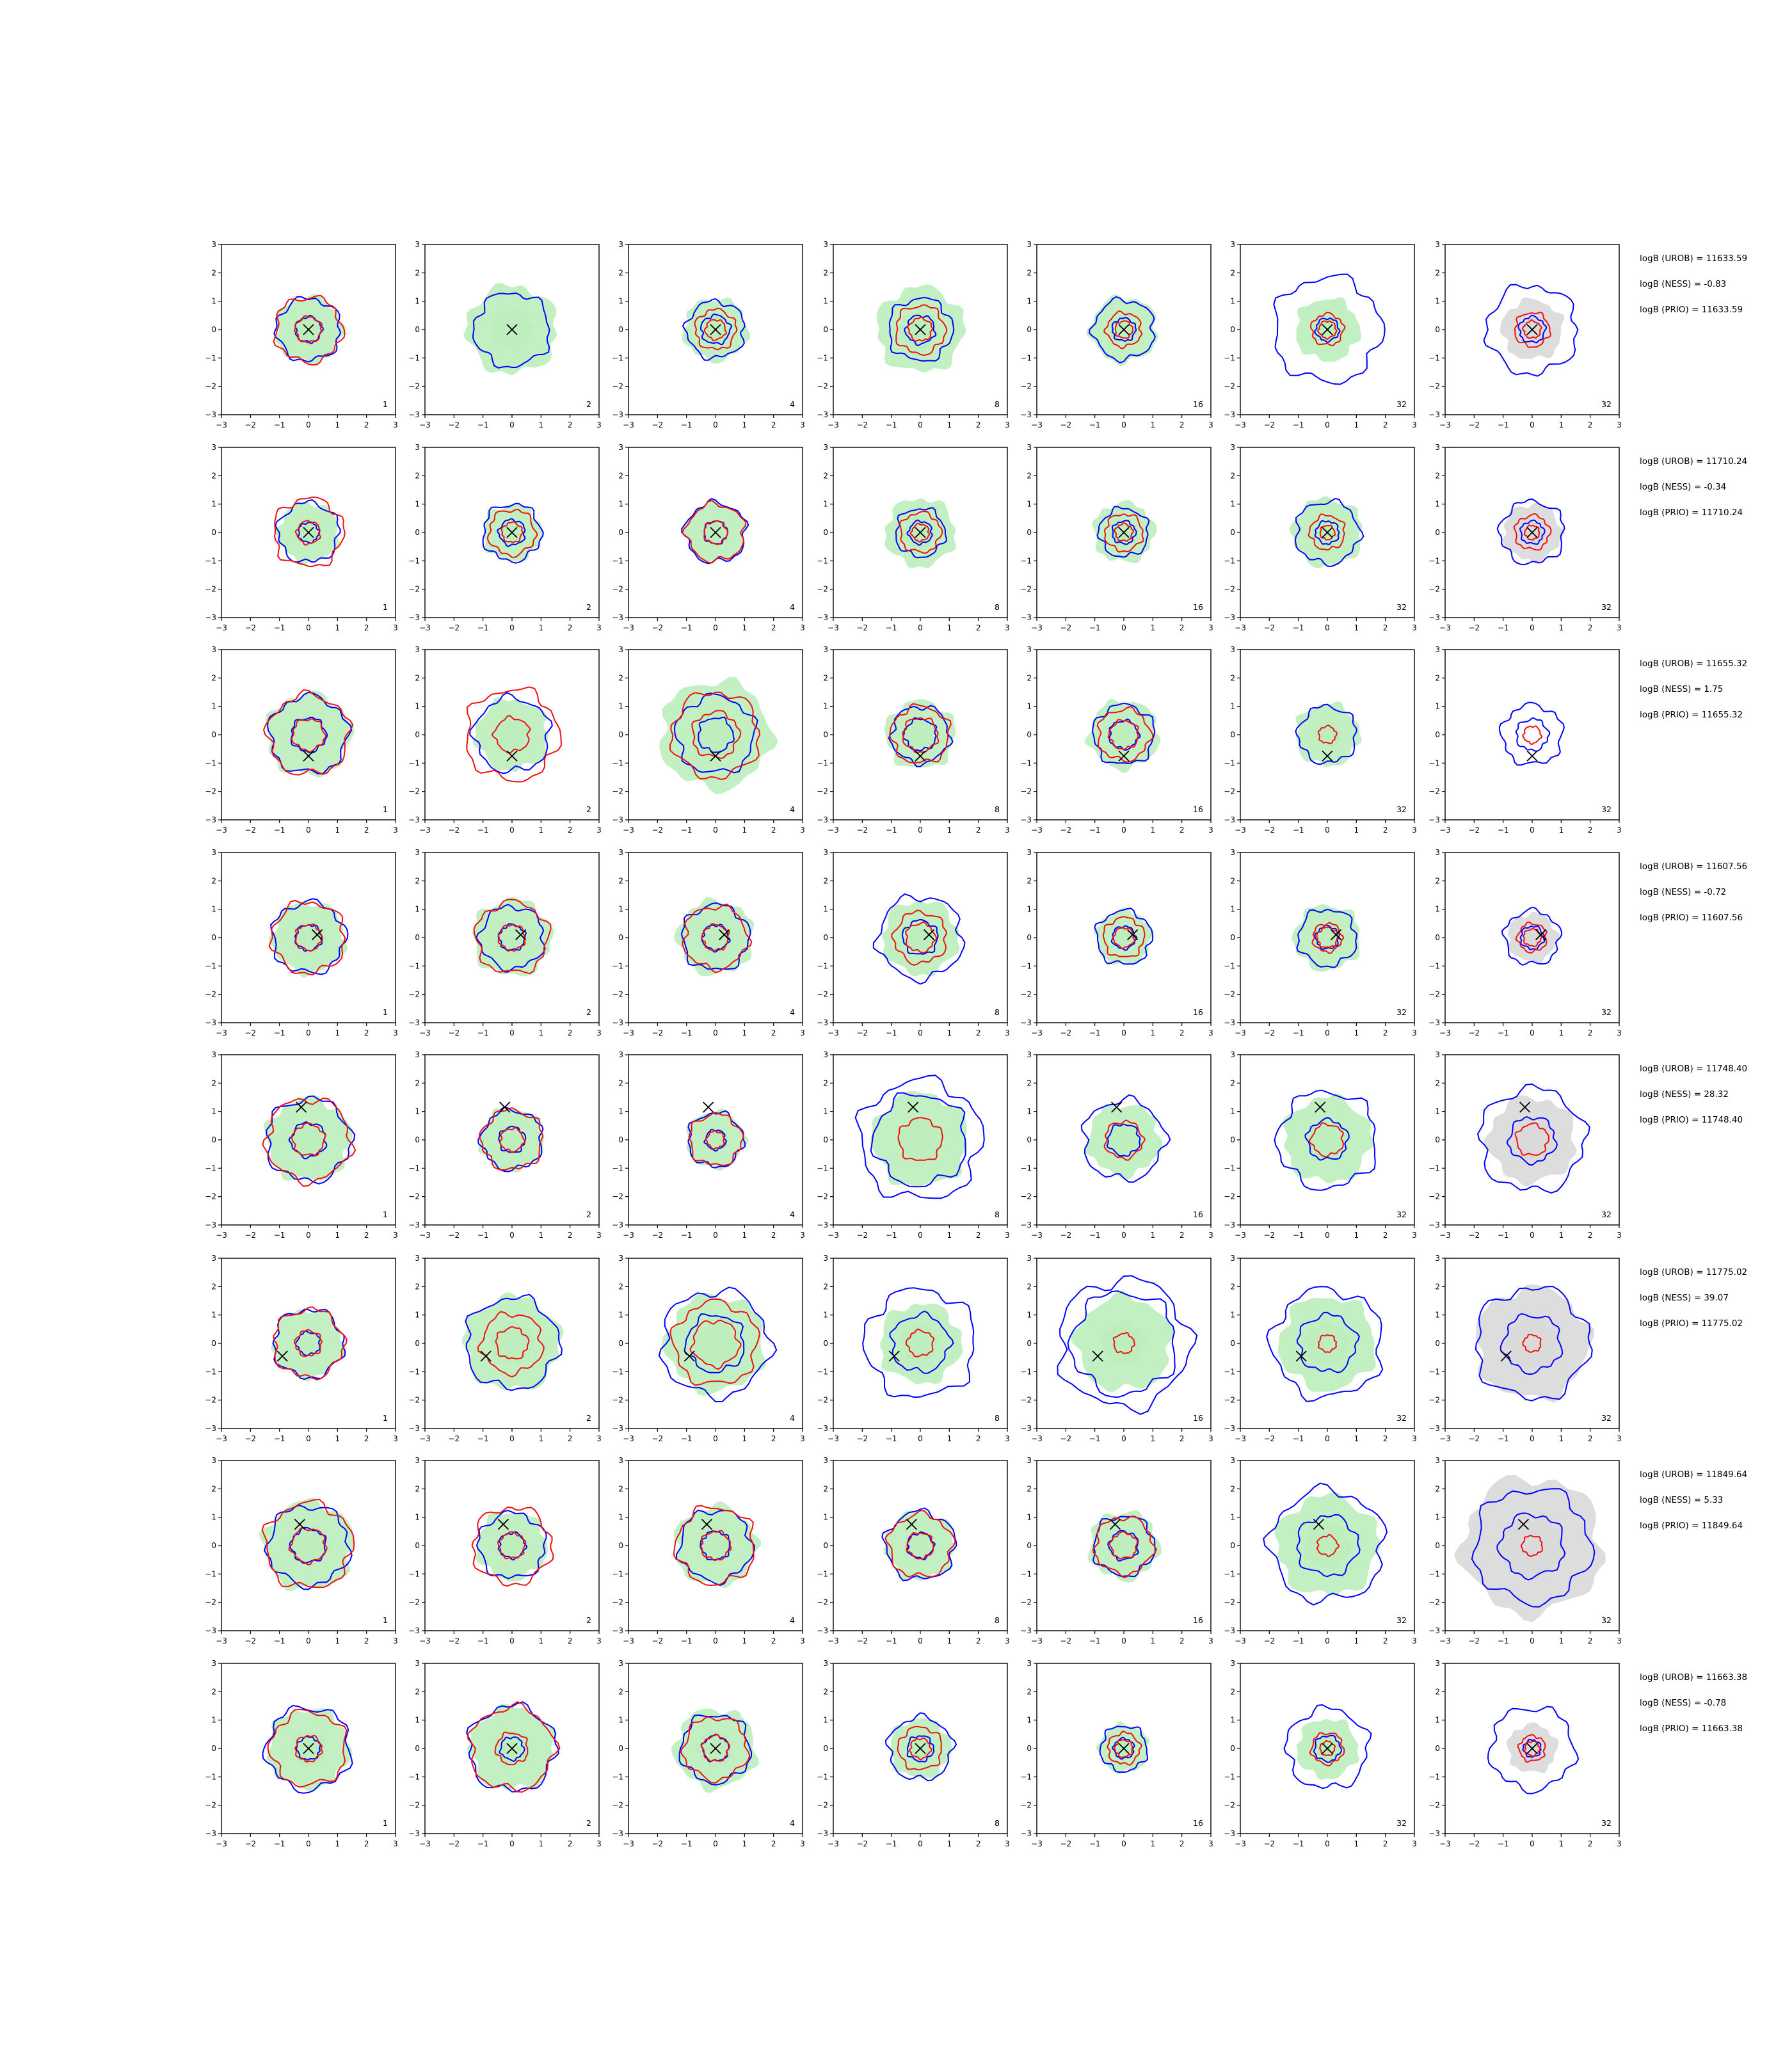  Describe the element at coordinates (1691, 1323) in the screenshot. I see `logb-prio-text: logB (PRIO) = 11775.02` at that location.